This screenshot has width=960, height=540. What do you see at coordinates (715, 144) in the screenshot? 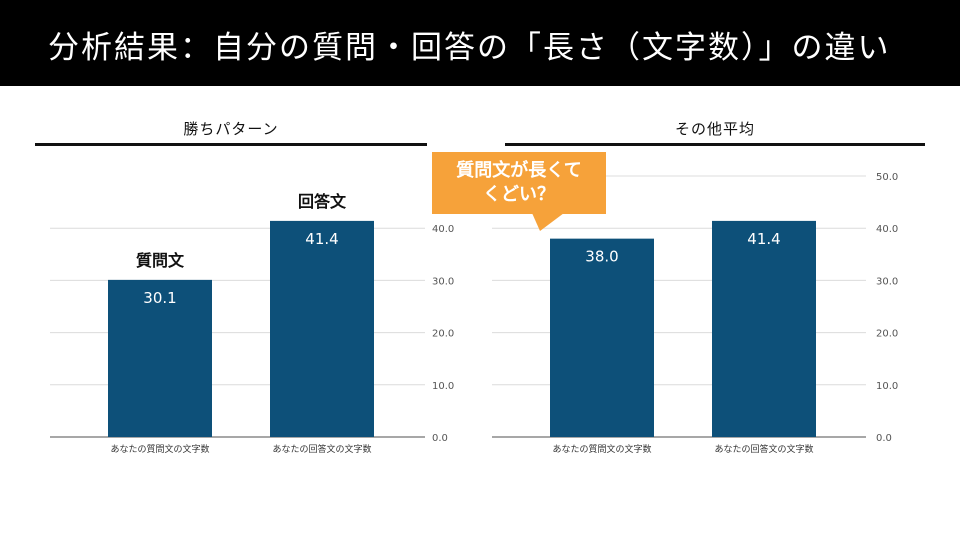
I see `right-heading-rule` at bounding box center [715, 144].